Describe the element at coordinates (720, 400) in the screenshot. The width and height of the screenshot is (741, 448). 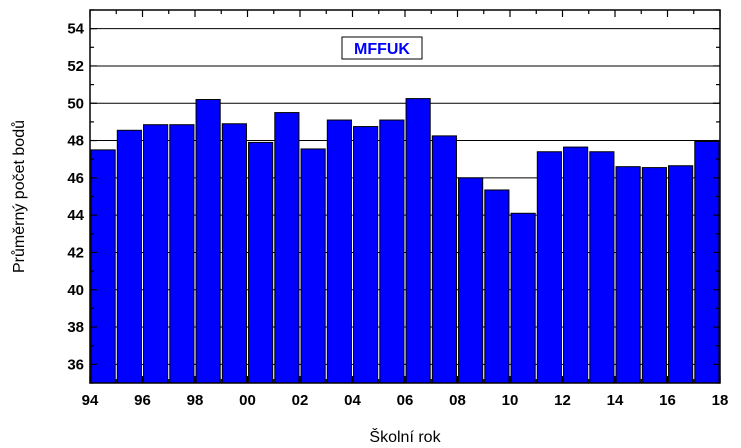
I see `x-tick-label: 18` at that location.